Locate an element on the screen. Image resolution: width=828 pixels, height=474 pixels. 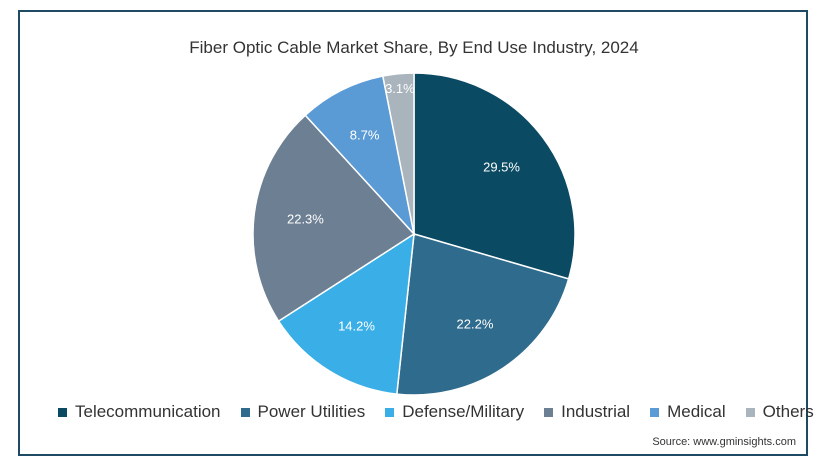
legend-label: Telecommunication is located at coordinates (148, 411).